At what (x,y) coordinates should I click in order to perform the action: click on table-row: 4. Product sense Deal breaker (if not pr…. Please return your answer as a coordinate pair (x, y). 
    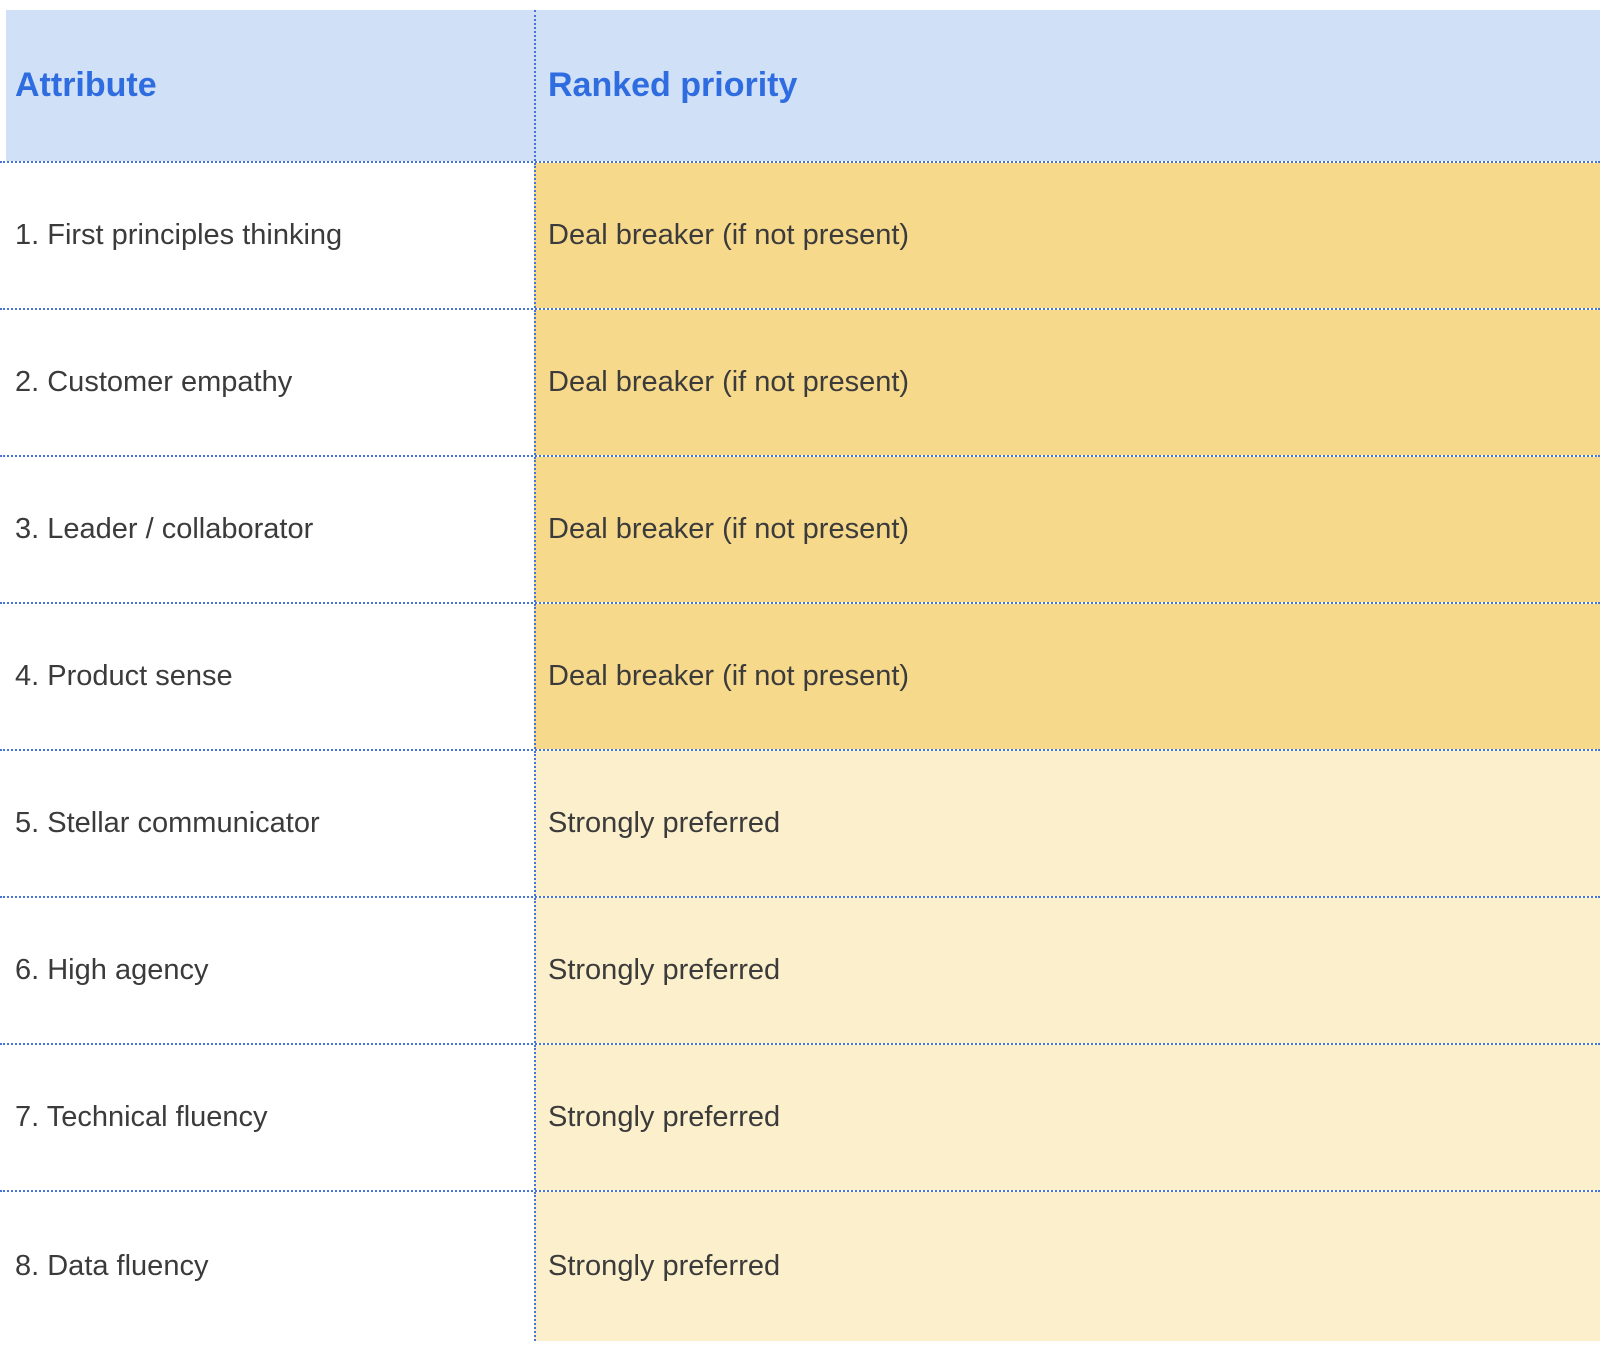
    Looking at the image, I should click on (800, 675).